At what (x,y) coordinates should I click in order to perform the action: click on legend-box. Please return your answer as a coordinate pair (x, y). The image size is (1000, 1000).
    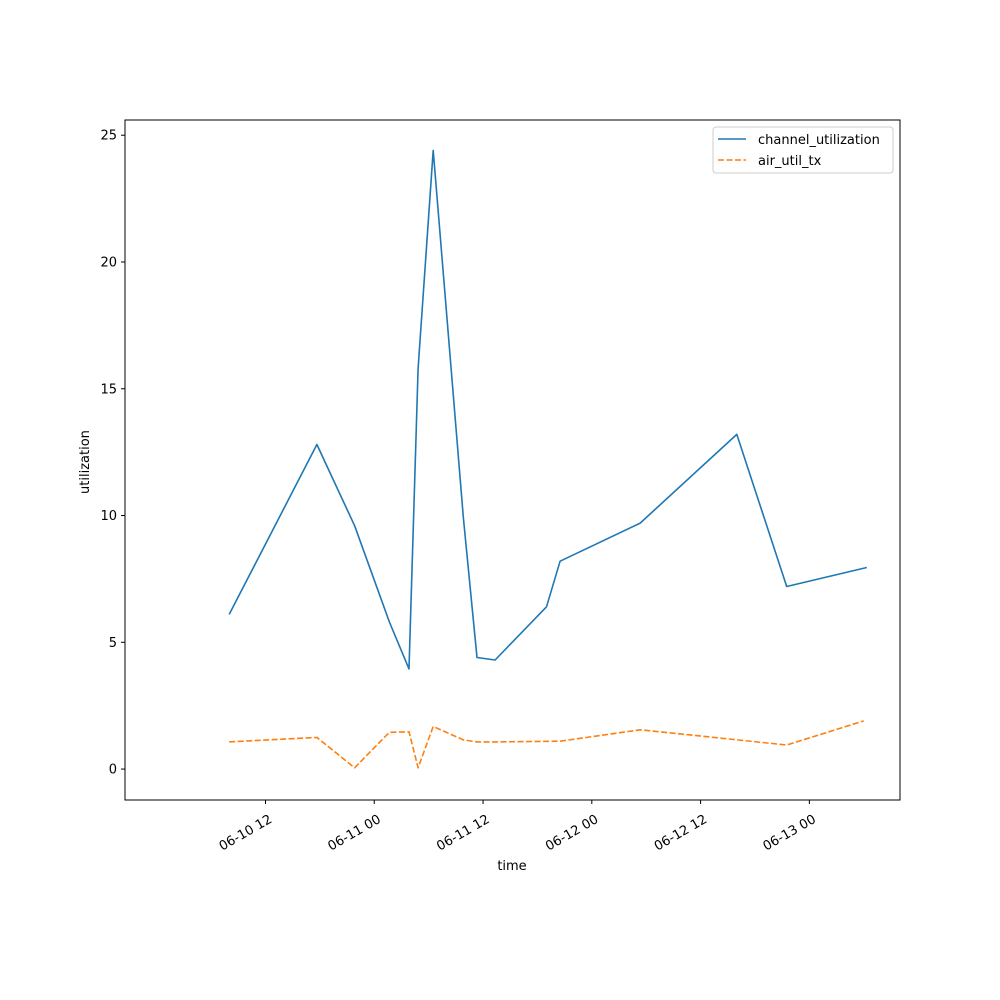
    Looking at the image, I should click on (803, 150).